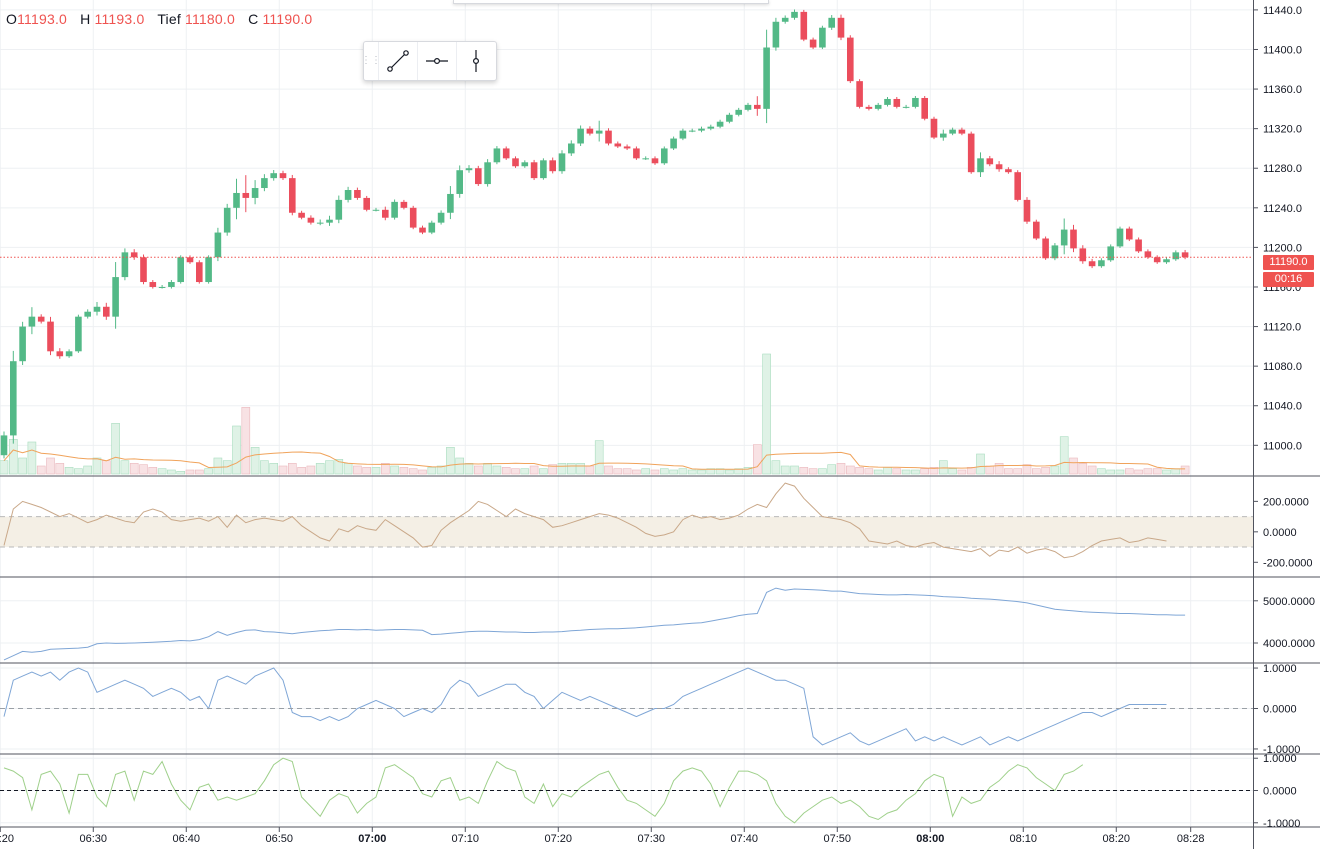 The height and width of the screenshot is (849, 1320). I want to click on vertical-line-button, so click(475, 61).